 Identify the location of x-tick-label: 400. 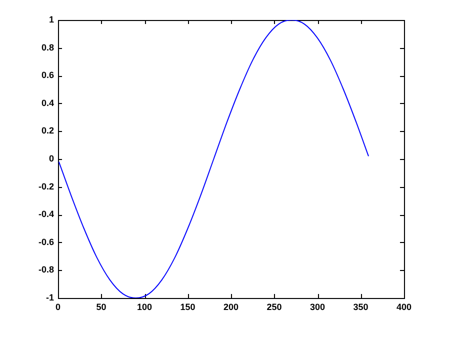
(404, 307).